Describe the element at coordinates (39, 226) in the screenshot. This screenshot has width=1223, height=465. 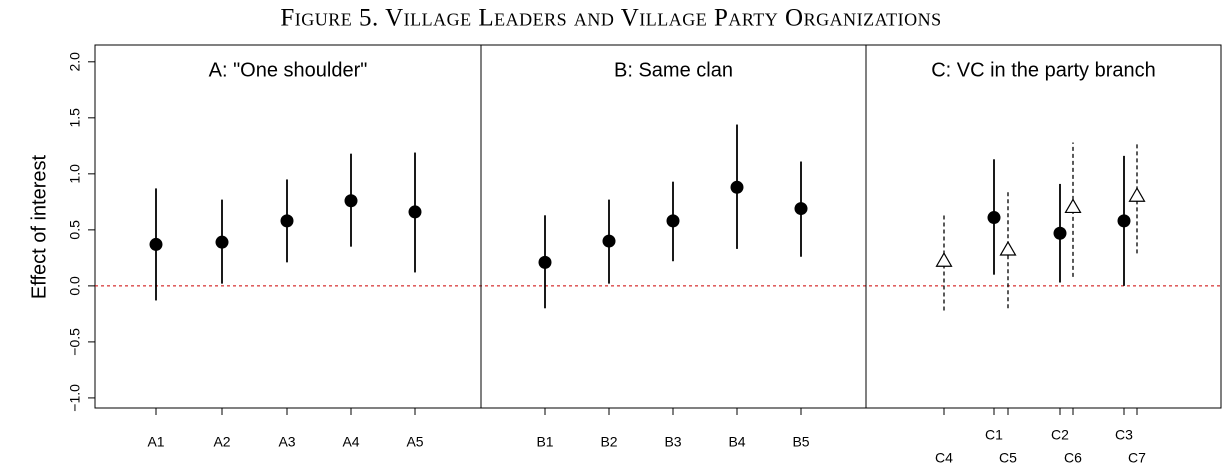
I see `y-axis-label: Effect of interest` at that location.